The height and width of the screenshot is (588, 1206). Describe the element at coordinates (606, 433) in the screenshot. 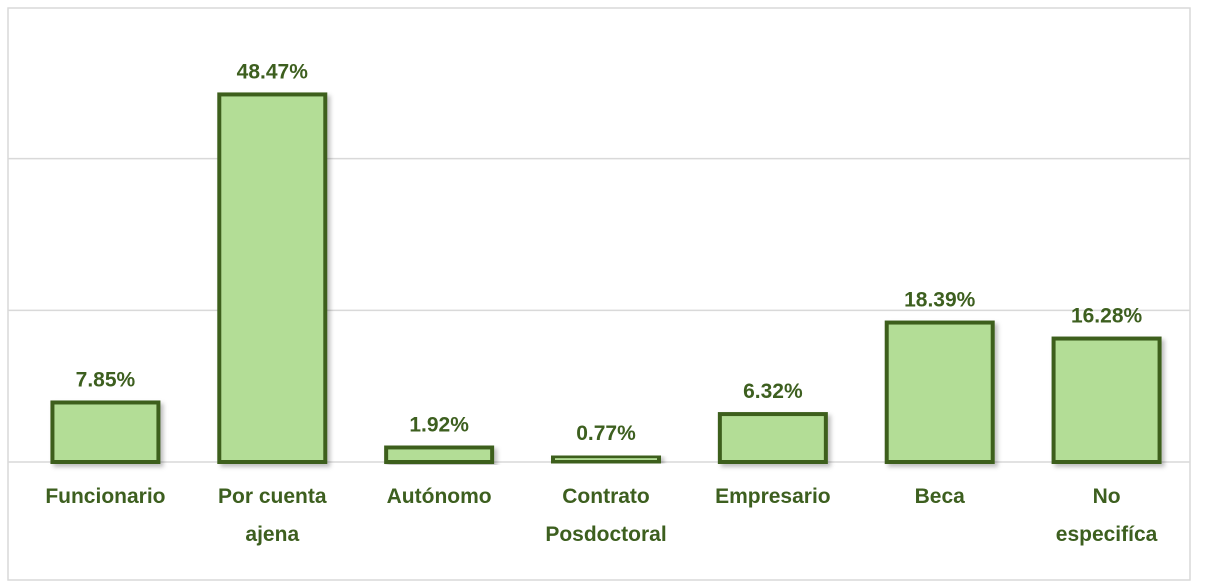

I see `value-label: 0.77%` at that location.